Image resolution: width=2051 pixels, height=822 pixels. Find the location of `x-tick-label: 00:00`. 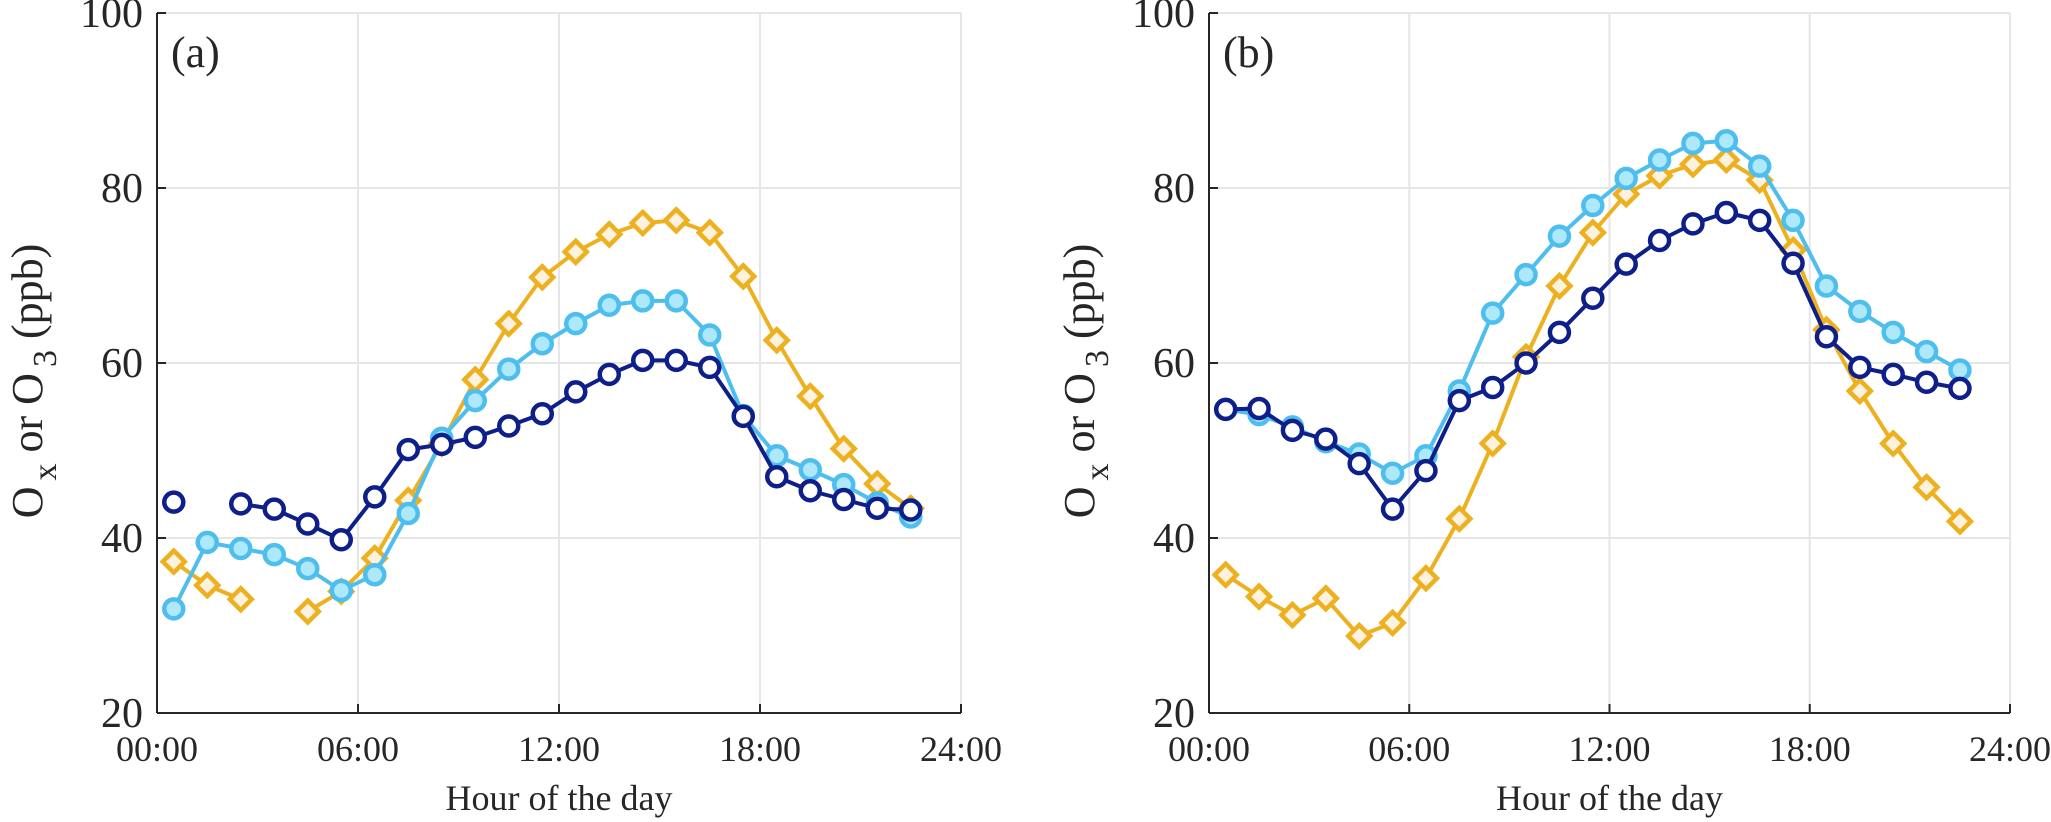

x-tick-label: 00:00 is located at coordinates (1209, 749).